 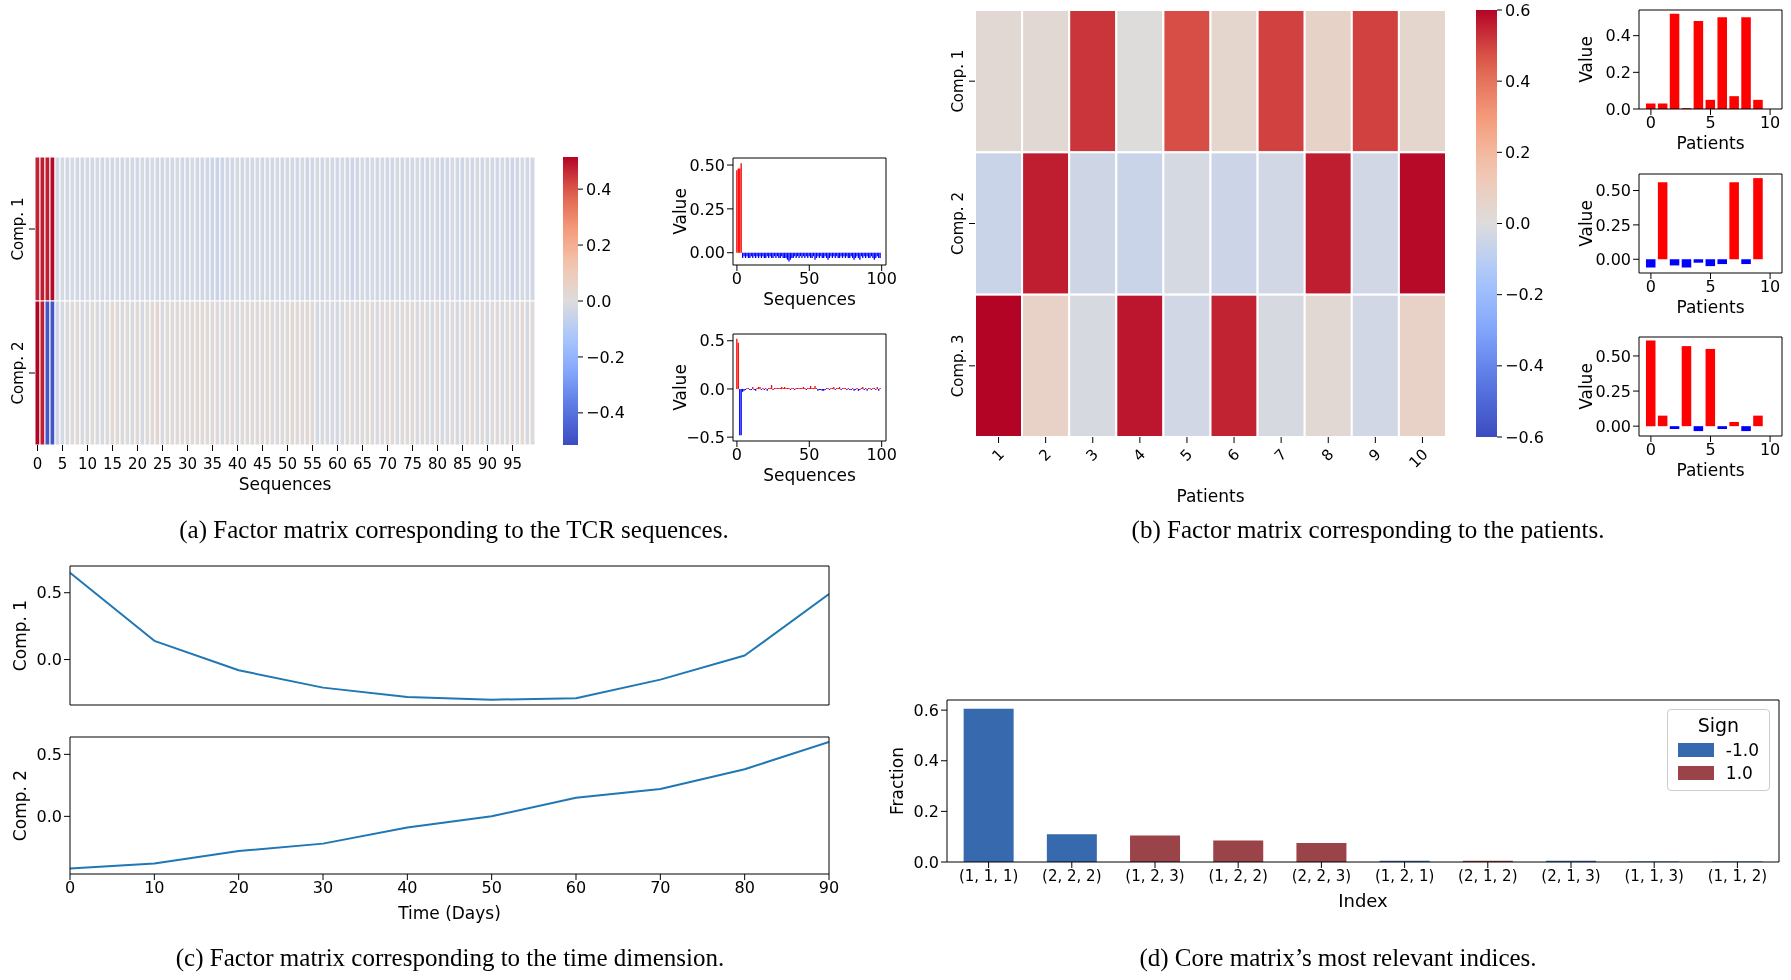 What do you see at coordinates (18, 229) in the screenshot?
I see `y-tick-label: Comp. 1` at bounding box center [18, 229].